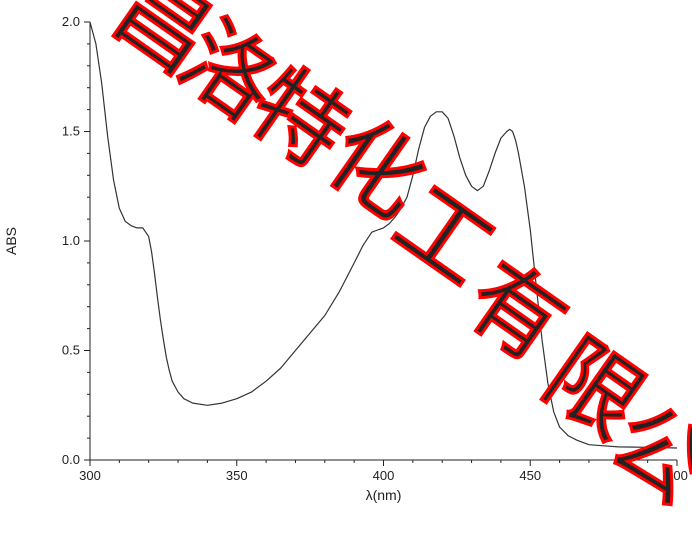  What do you see at coordinates (677, 475) in the screenshot?
I see `x-tick-label: 500` at bounding box center [677, 475].